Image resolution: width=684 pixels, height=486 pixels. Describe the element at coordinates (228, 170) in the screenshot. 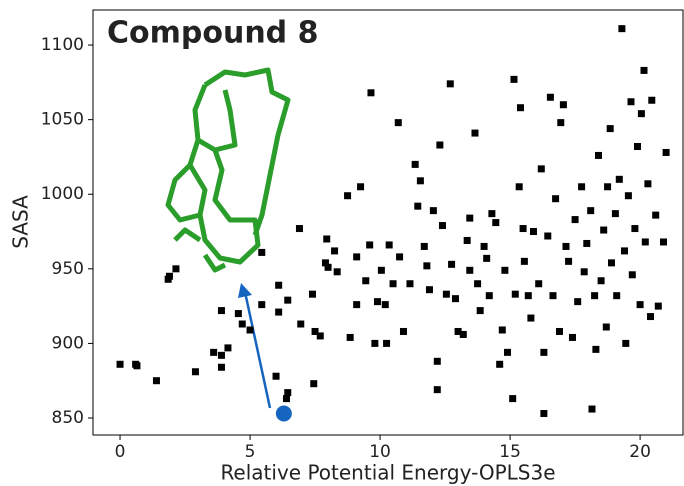

I see `molecule-drawing` at that location.